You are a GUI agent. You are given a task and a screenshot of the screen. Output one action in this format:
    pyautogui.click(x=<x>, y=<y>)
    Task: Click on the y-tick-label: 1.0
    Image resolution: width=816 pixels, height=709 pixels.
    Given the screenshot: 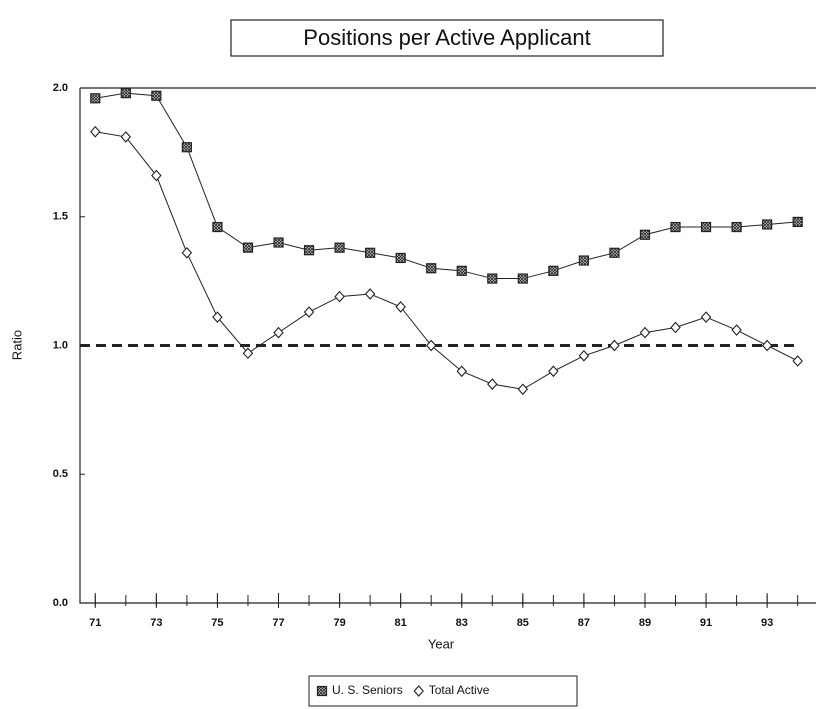 What is the action you would take?
    pyautogui.click(x=60, y=345)
    